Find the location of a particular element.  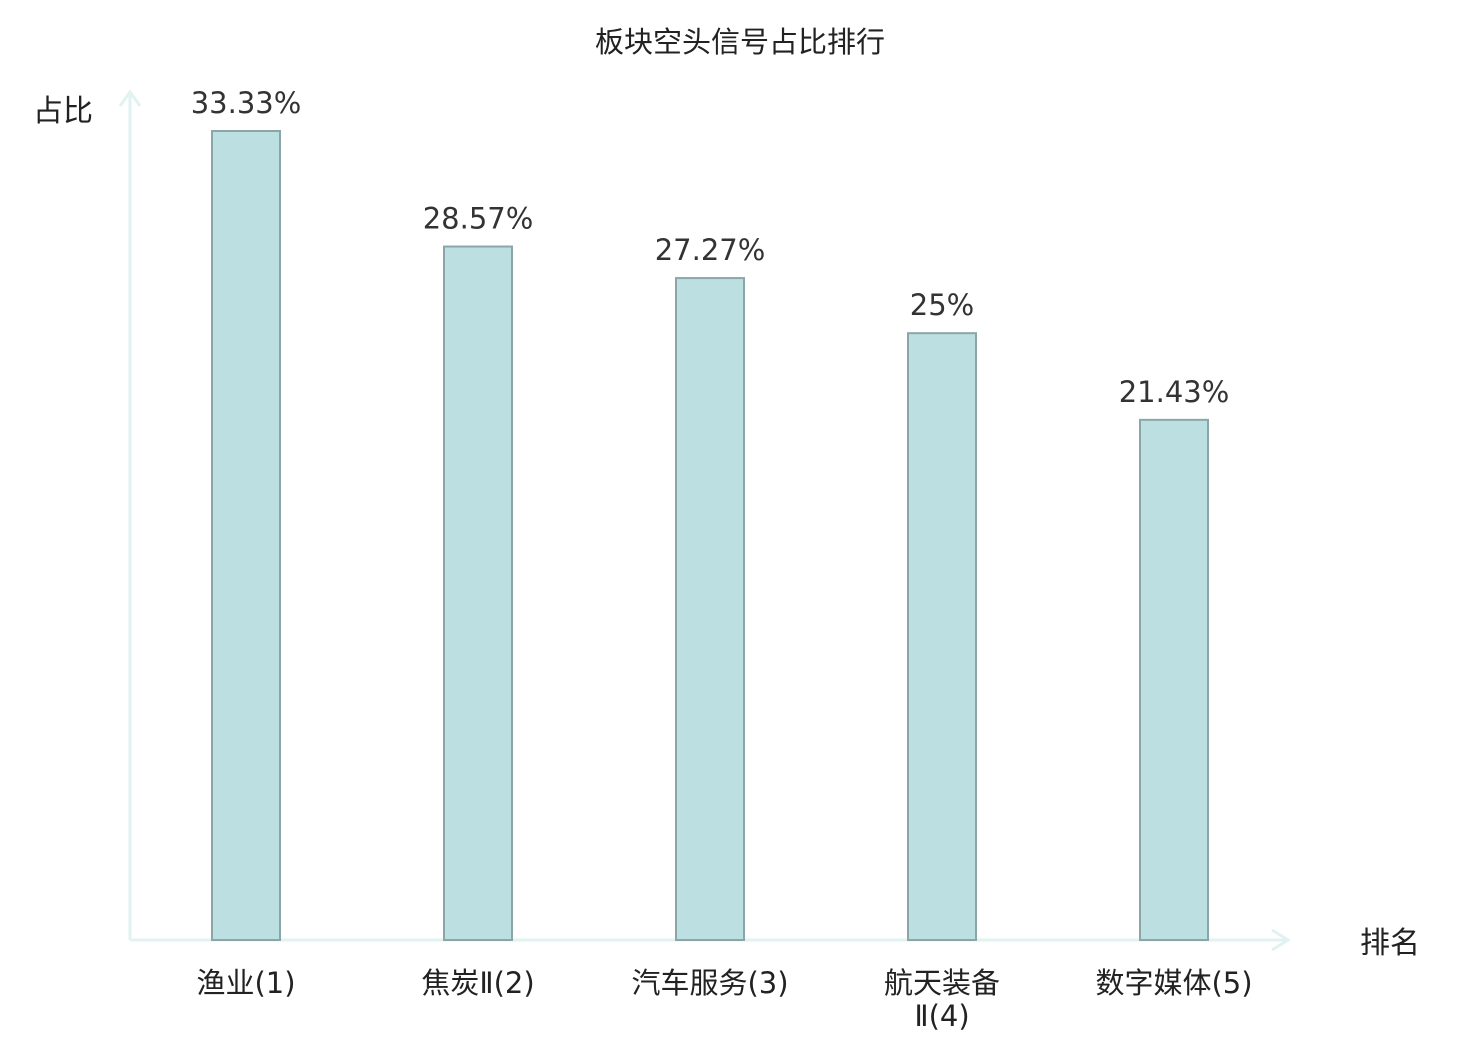

category-label-4-line-2: Ⅱ(4) is located at coordinates (941, 1016).